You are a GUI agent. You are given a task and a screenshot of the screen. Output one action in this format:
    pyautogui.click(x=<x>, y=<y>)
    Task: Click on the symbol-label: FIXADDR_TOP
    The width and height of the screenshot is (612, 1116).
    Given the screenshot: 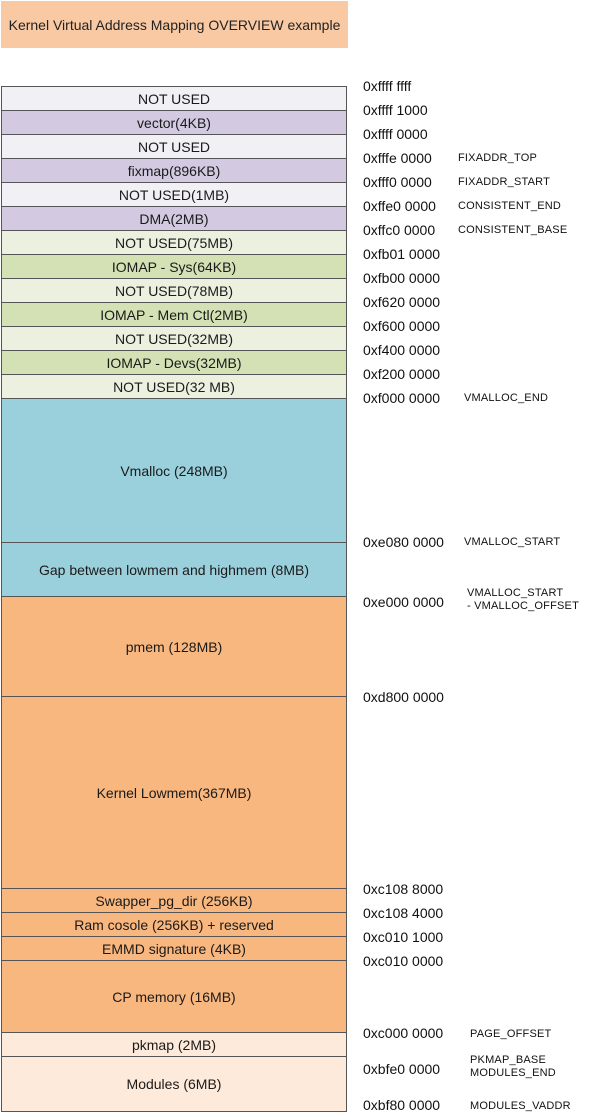 What is the action you would take?
    pyautogui.click(x=498, y=158)
    